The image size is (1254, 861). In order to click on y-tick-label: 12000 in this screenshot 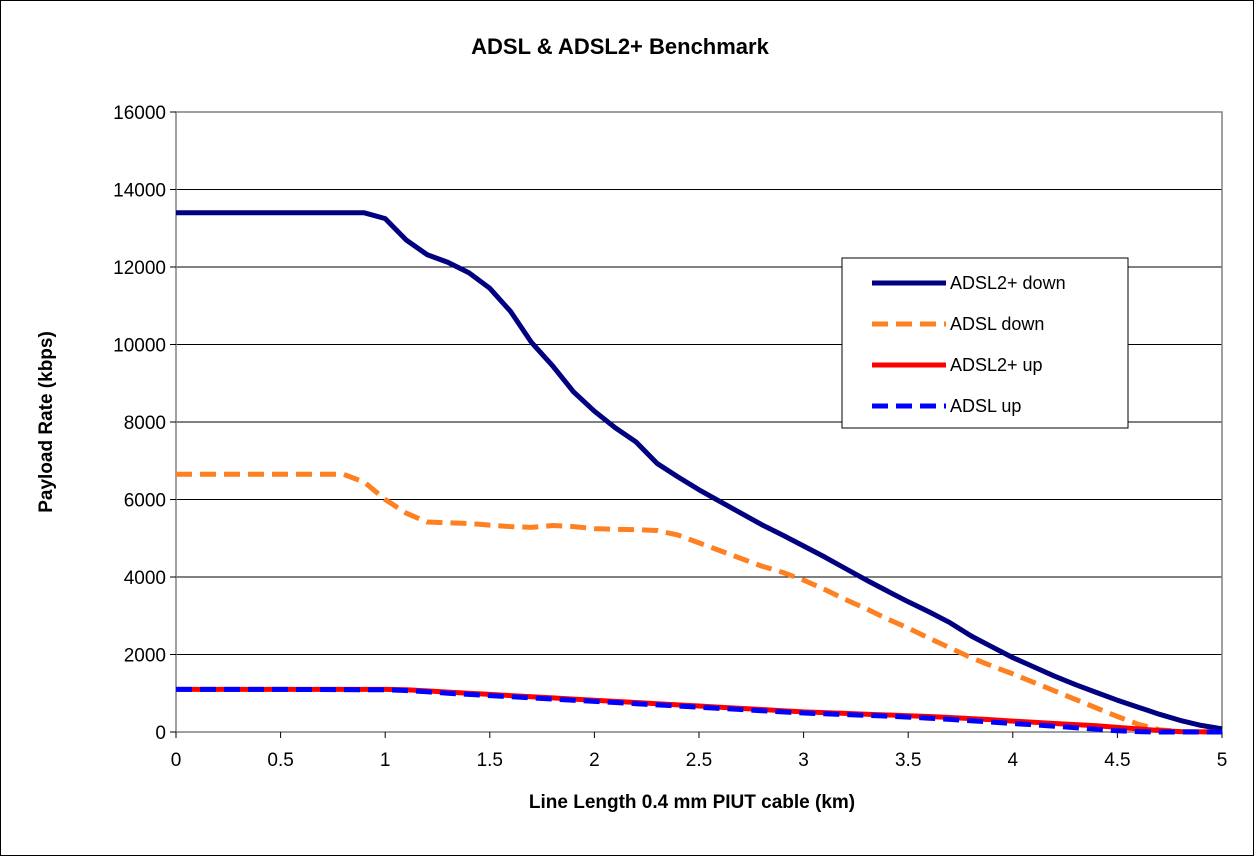, I will do `click(139, 268)`.